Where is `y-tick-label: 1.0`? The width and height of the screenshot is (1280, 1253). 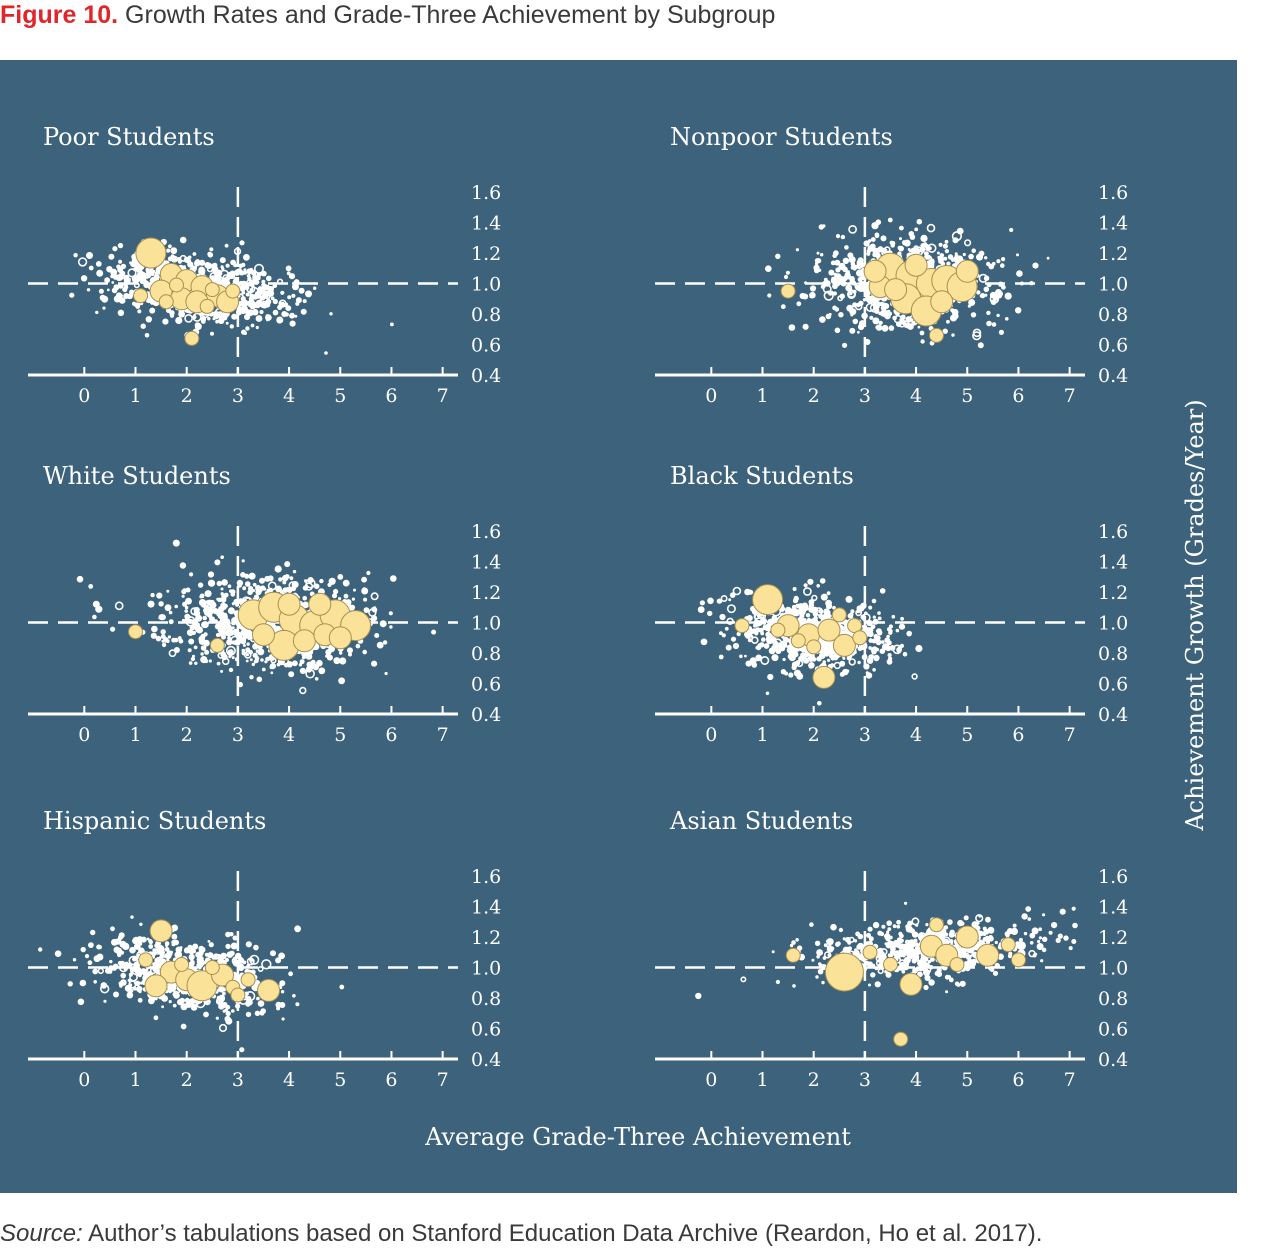
y-tick-label: 1.0 is located at coordinates (1113, 969).